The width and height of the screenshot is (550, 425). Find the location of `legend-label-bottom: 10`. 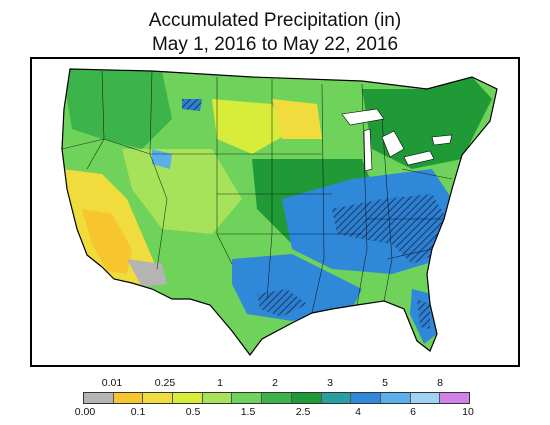

legend-label-bottom: 10 is located at coordinates (468, 412).